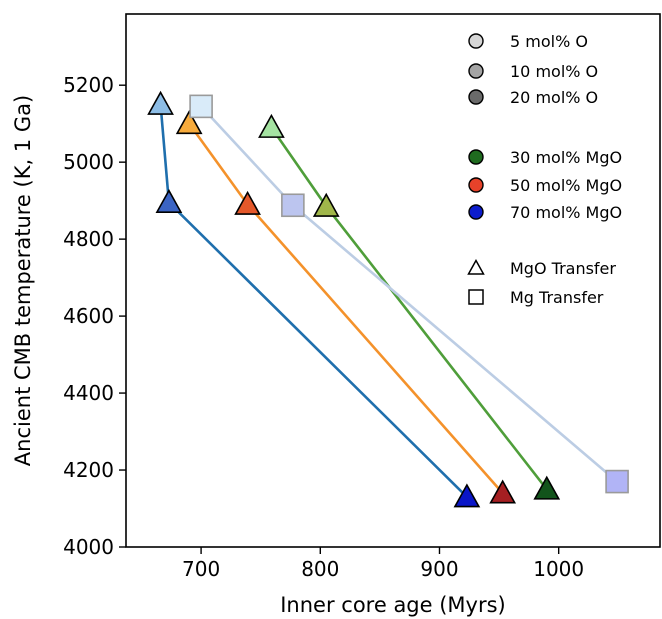 The width and height of the screenshot is (662, 619). Describe the element at coordinates (557, 297) in the screenshot. I see `legend-label: Mg Transfer` at that location.